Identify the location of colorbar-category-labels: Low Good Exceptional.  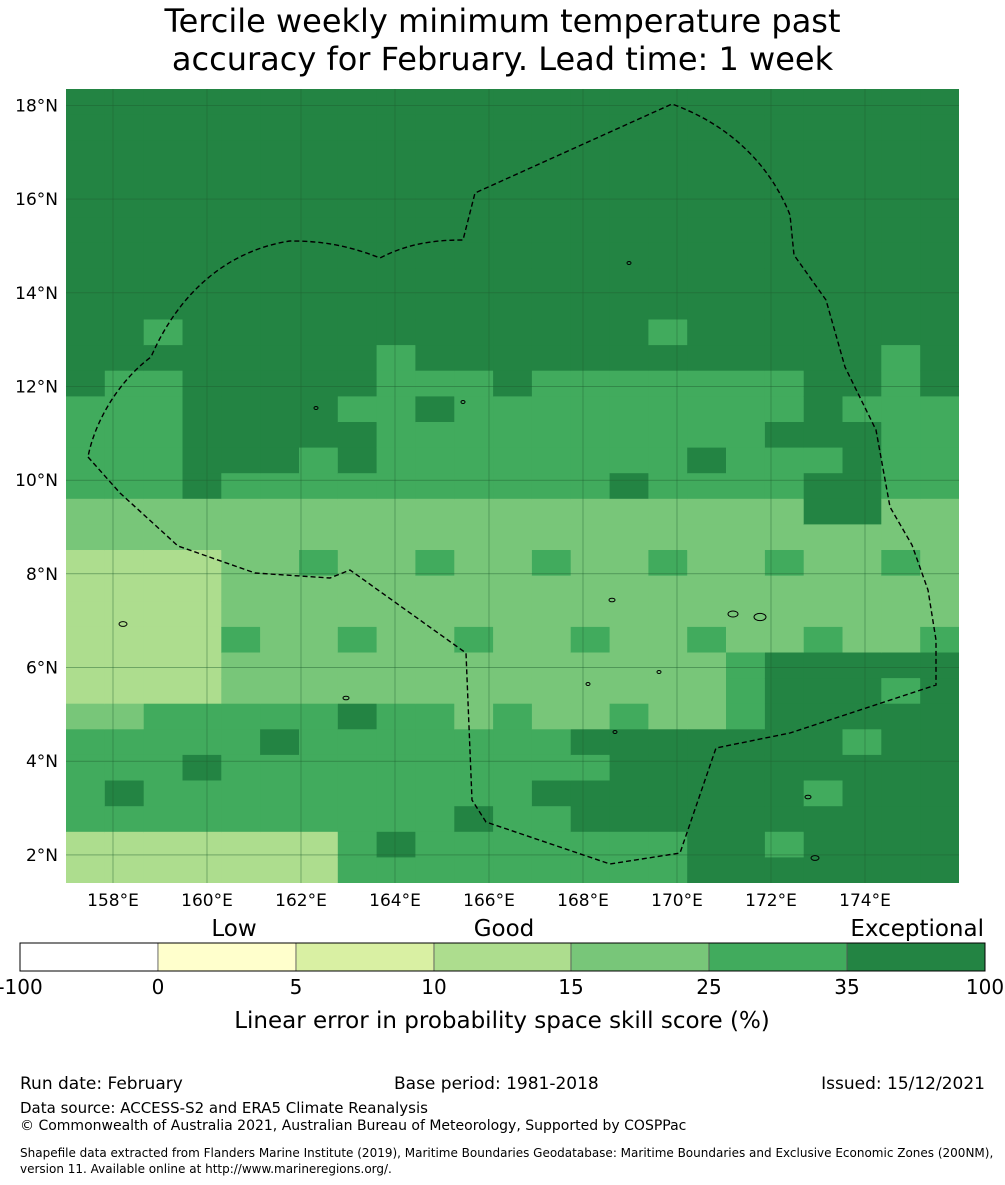
(597, 929).